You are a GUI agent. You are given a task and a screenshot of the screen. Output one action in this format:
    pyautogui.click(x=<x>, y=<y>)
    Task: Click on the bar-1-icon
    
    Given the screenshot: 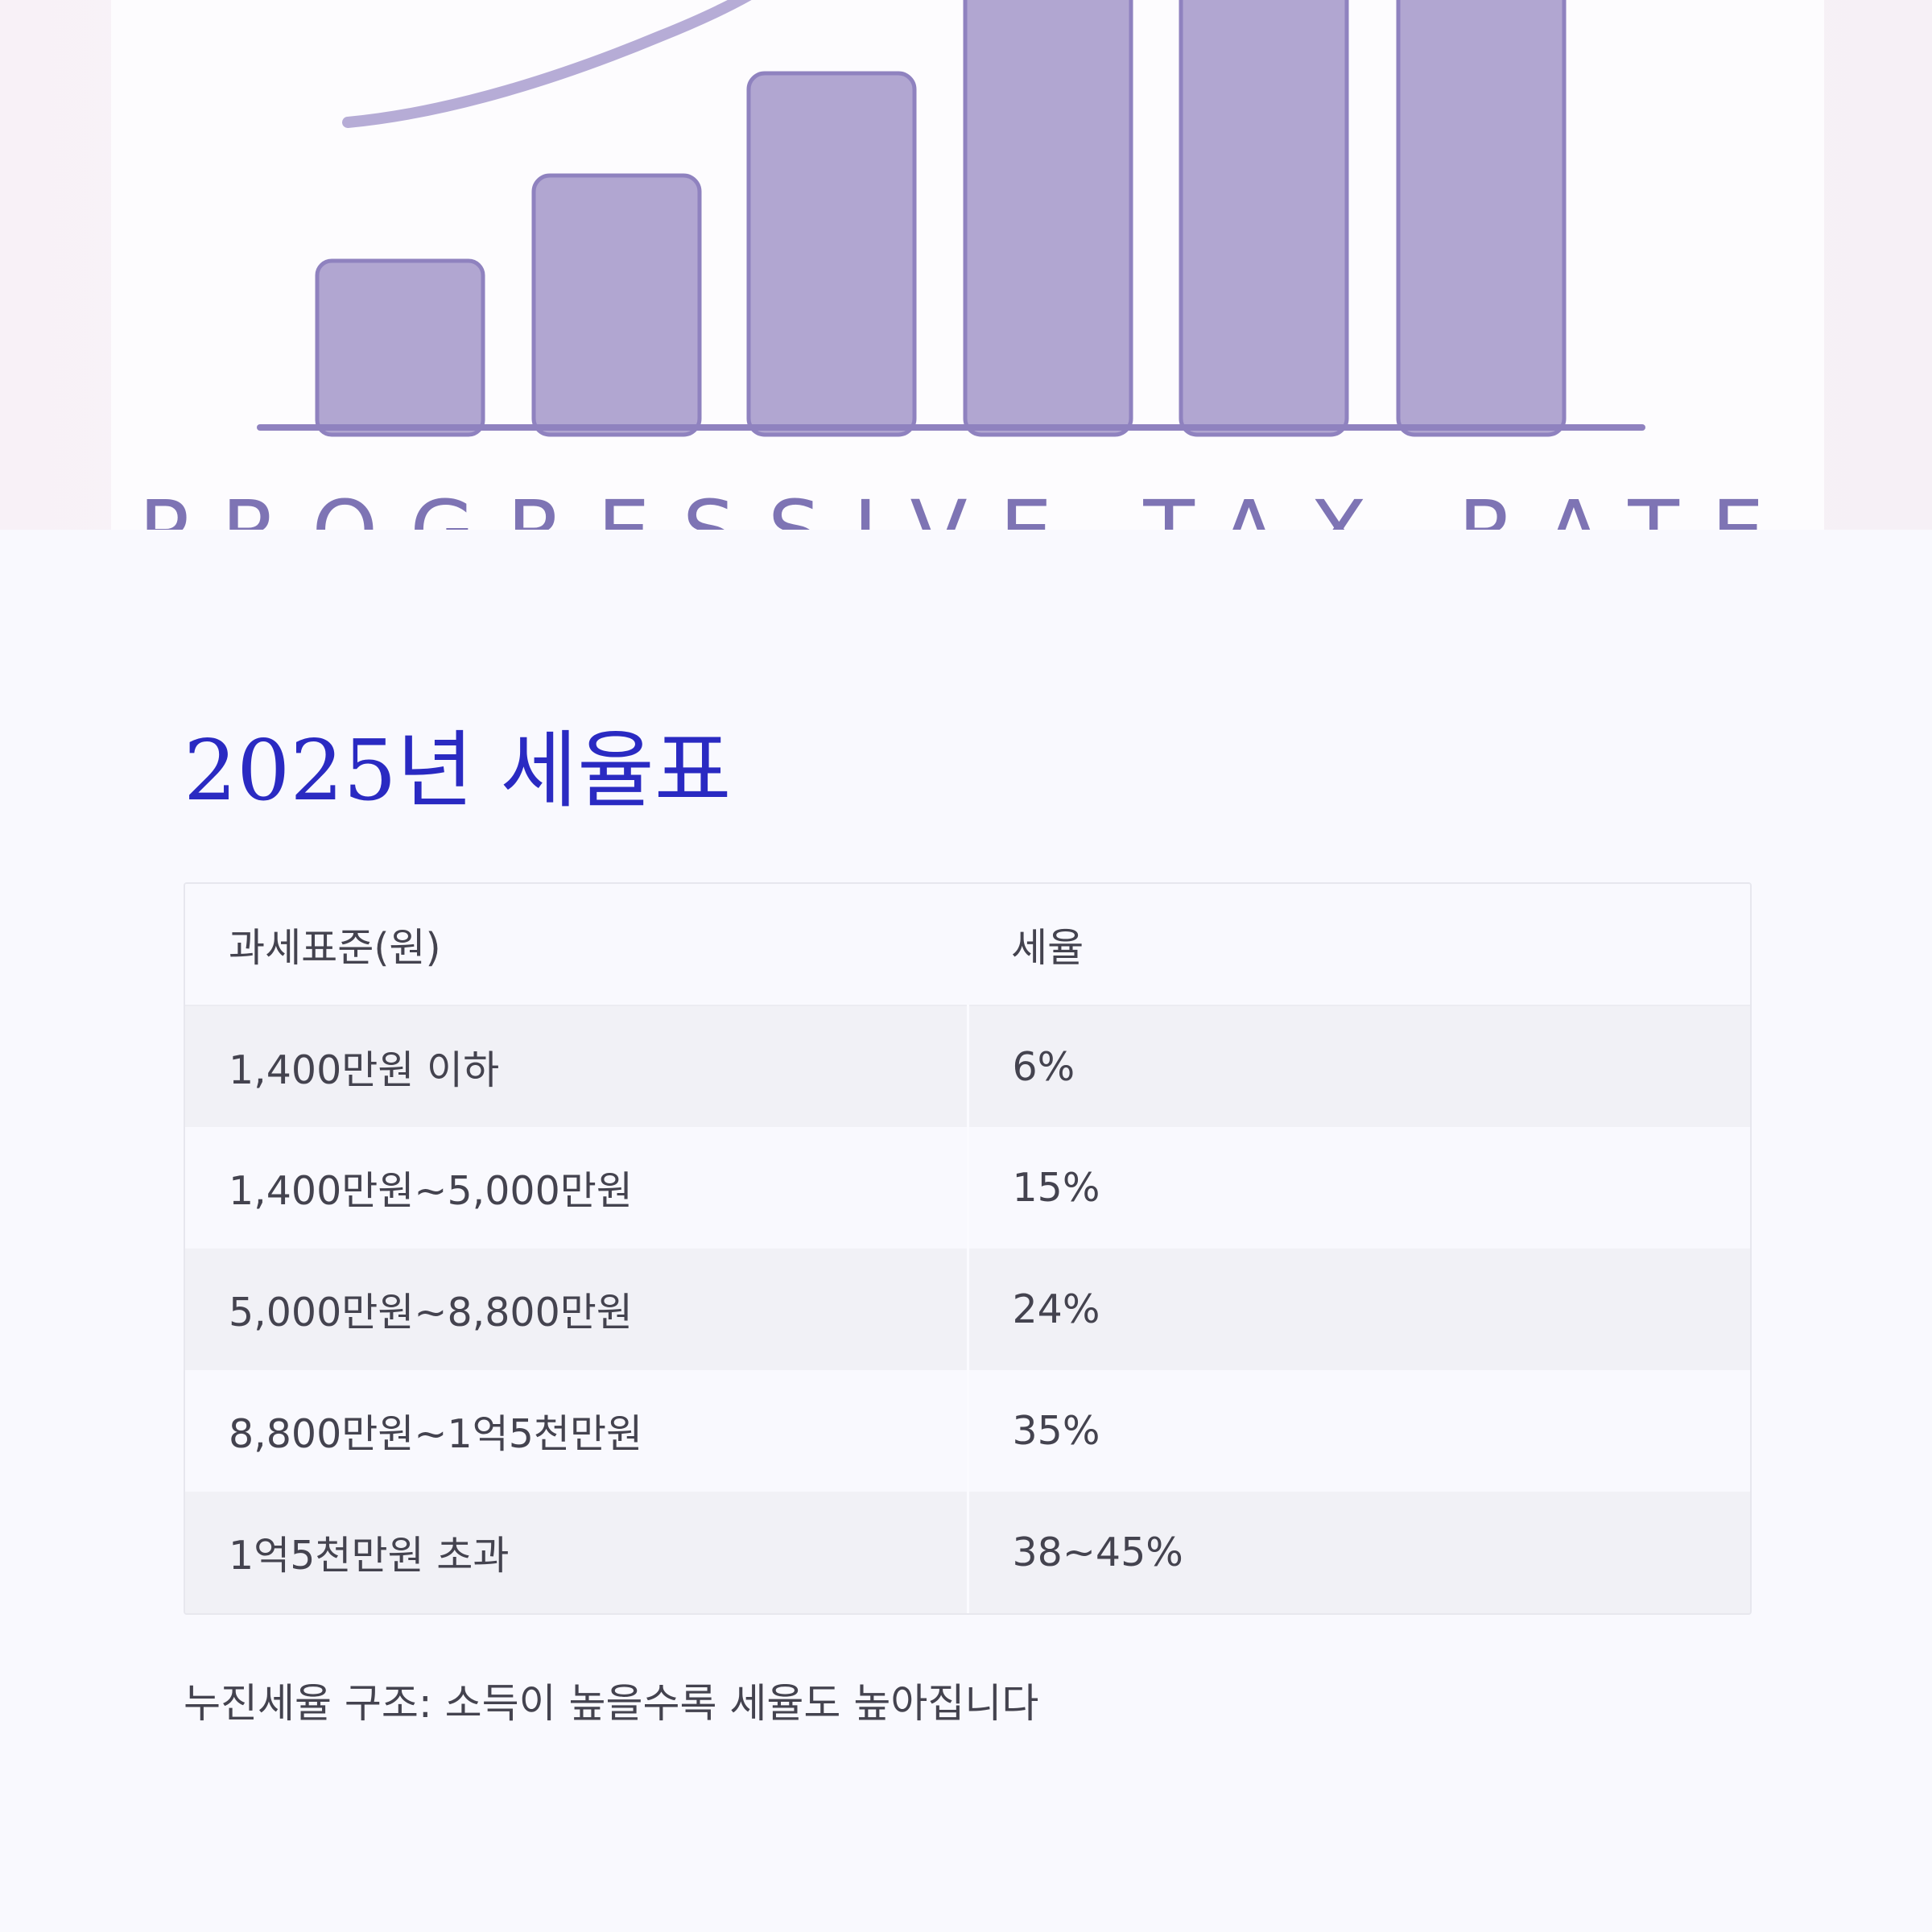 What is the action you would take?
    pyautogui.click(x=400, y=347)
    